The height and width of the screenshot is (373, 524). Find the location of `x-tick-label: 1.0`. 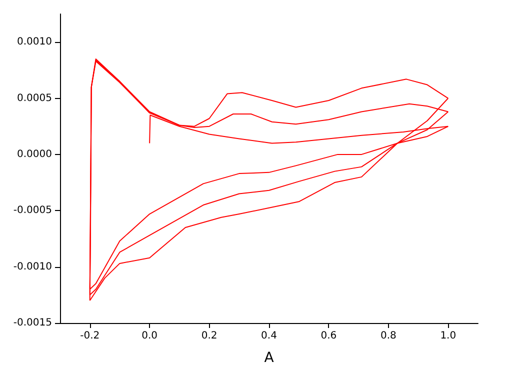

x-tick-label: 1.0 is located at coordinates (448, 336).